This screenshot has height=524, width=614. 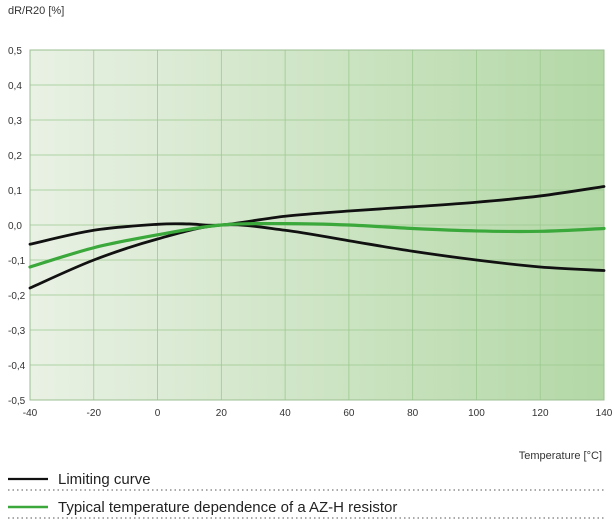 I want to click on x-tick-label: 140, so click(x=604, y=413).